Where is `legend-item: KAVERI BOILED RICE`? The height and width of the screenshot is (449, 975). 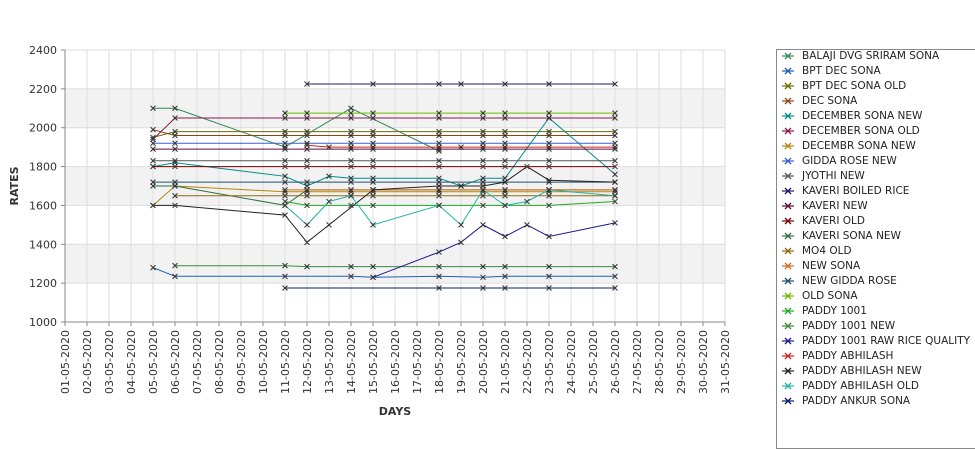 legend-item: KAVERI BOILED RICE is located at coordinates (875, 191).